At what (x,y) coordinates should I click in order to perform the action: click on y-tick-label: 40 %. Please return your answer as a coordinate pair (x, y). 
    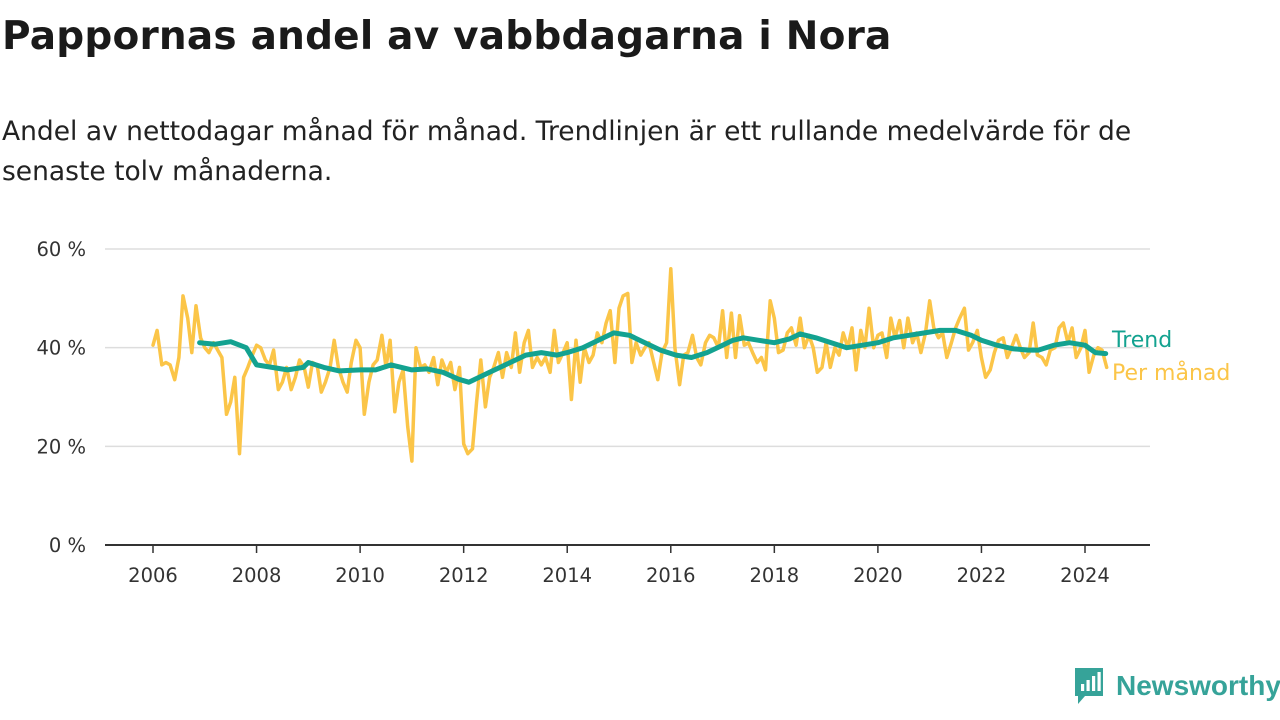
    Looking at the image, I should click on (61, 348).